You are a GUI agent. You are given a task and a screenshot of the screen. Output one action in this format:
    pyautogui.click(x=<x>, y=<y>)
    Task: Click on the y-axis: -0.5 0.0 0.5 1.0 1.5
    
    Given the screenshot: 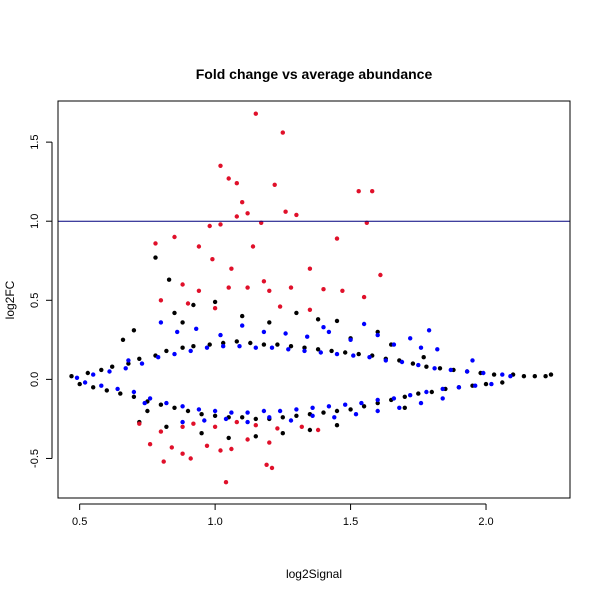 What is the action you would take?
    pyautogui.click(x=41, y=301)
    